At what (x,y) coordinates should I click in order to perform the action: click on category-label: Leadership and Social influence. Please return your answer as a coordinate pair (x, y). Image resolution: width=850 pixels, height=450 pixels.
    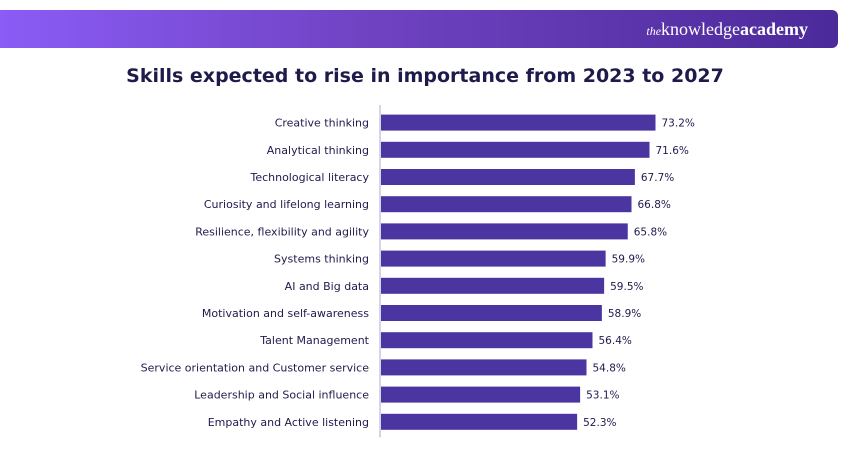
    Looking at the image, I should click on (281, 395).